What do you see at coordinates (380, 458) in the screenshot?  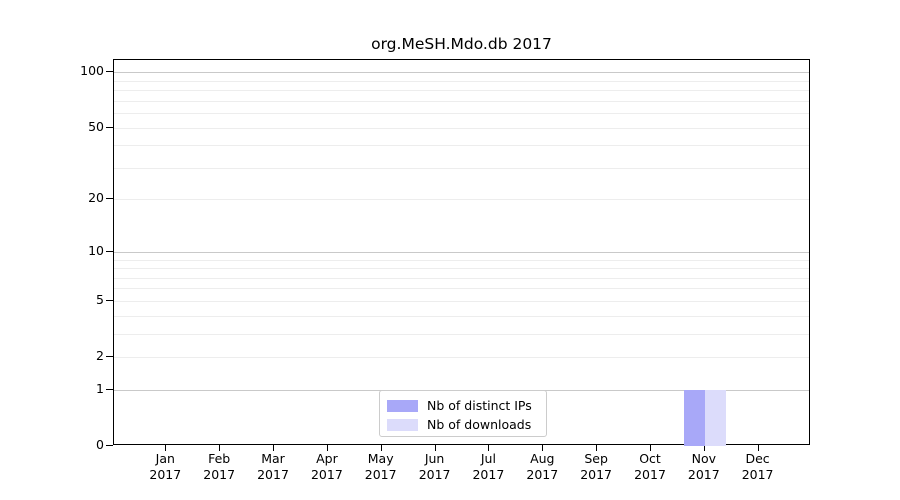 I see `x-tick-label-month-4: May` at bounding box center [380, 458].